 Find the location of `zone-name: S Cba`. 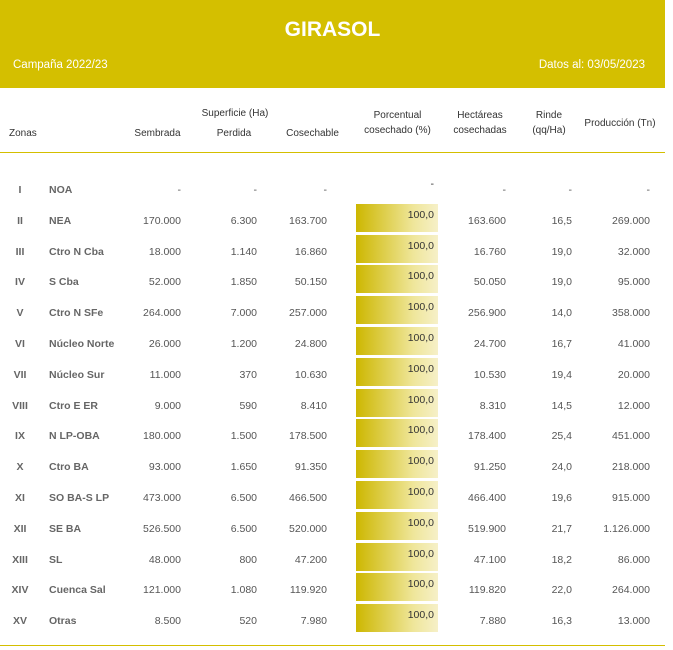

zone-name: S Cba is located at coordinates (64, 282).